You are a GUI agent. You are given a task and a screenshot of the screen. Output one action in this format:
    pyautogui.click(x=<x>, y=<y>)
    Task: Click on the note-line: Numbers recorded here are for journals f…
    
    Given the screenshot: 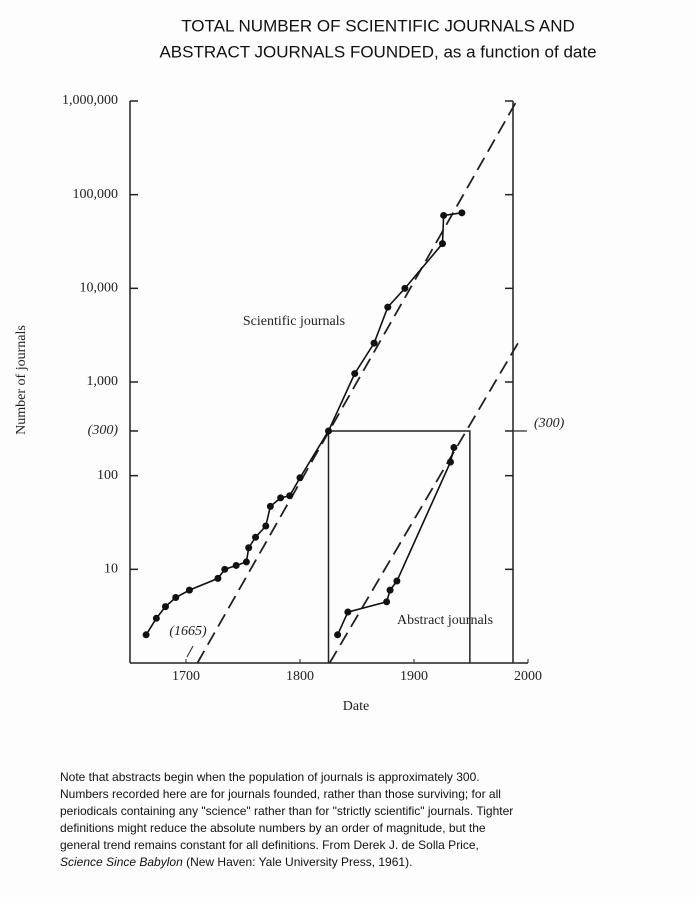 What is the action you would take?
    pyautogui.click(x=280, y=794)
    